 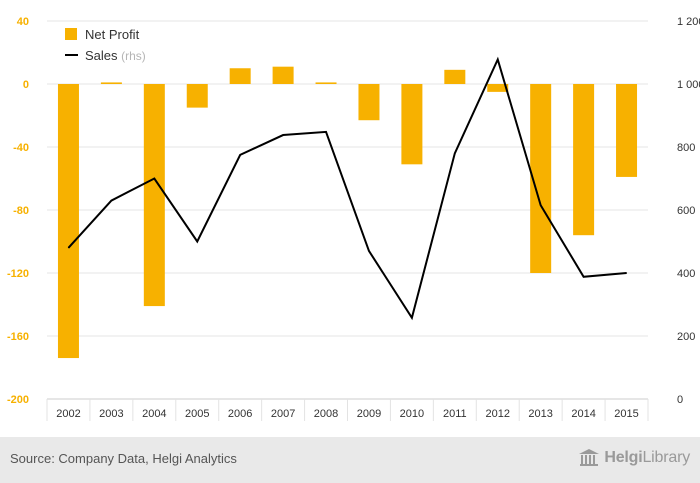 What do you see at coordinates (18, 274) in the screenshot?
I see `y-left-tick-label: -120` at bounding box center [18, 274].